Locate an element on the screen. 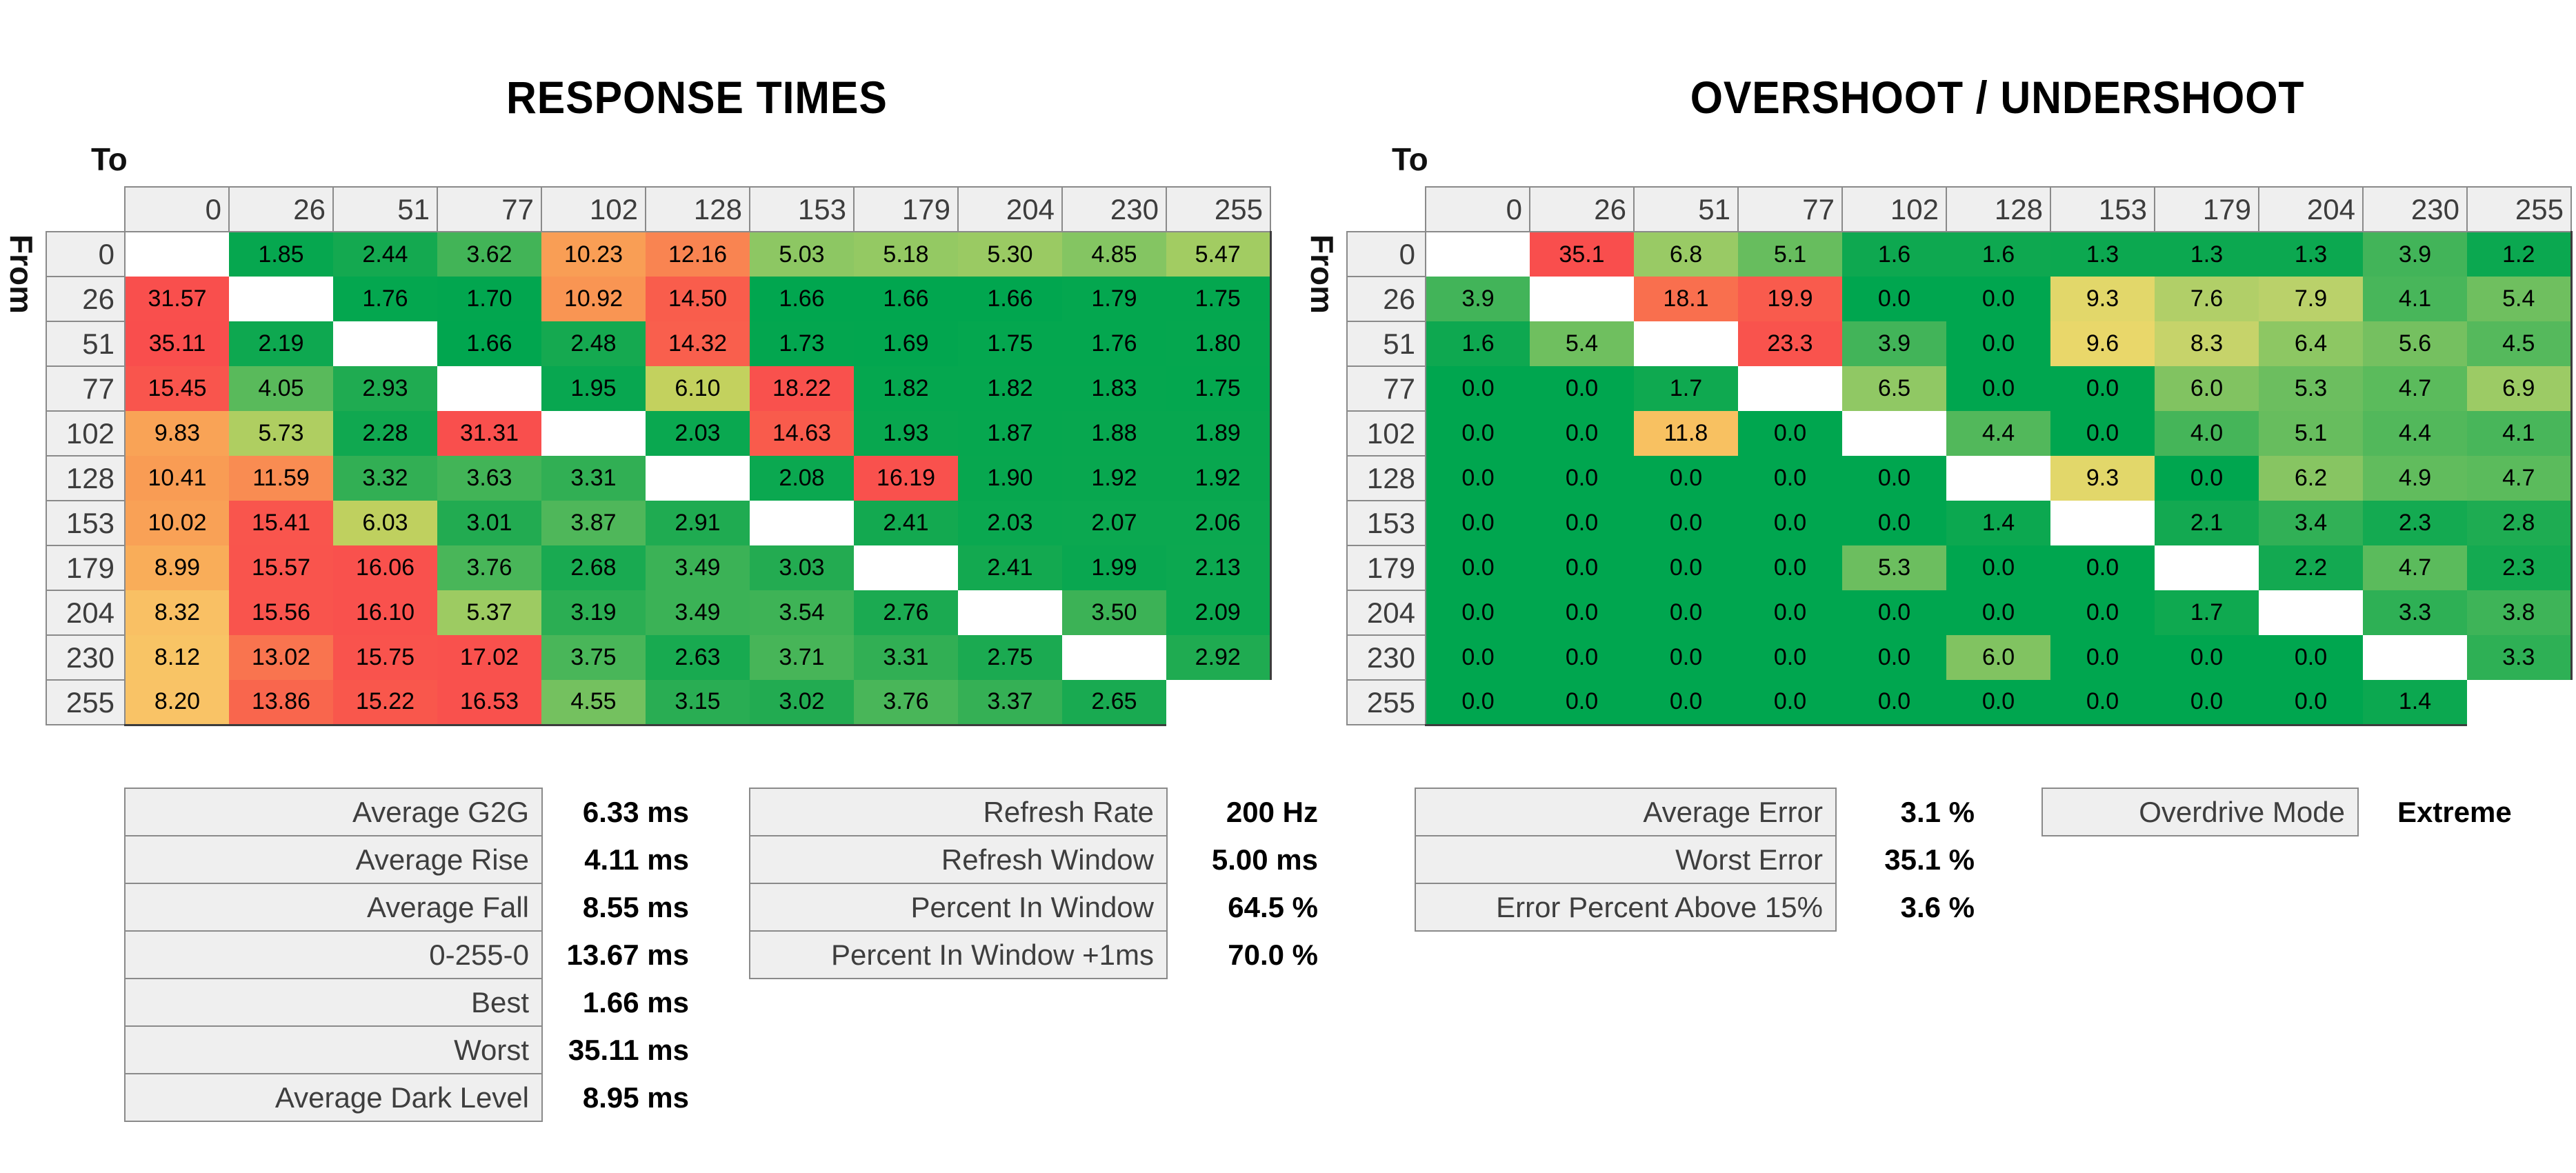 The image size is (2576, 1173). heatmap-cell: 13.02 is located at coordinates (281, 657).